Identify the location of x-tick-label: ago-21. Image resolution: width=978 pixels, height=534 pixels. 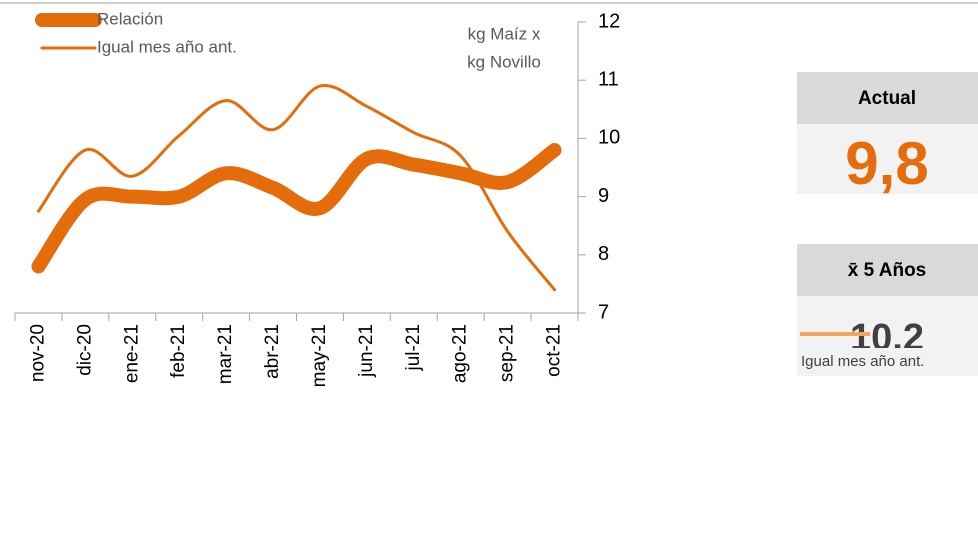
(460, 353).